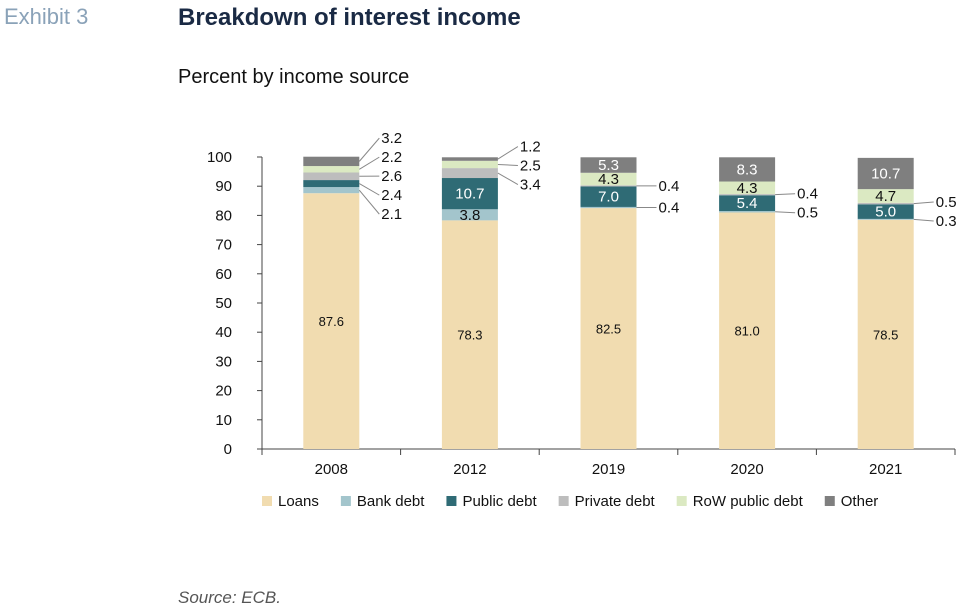 The image size is (969, 616). Describe the element at coordinates (391, 501) in the screenshot. I see `legend-label: Bank debt` at that location.